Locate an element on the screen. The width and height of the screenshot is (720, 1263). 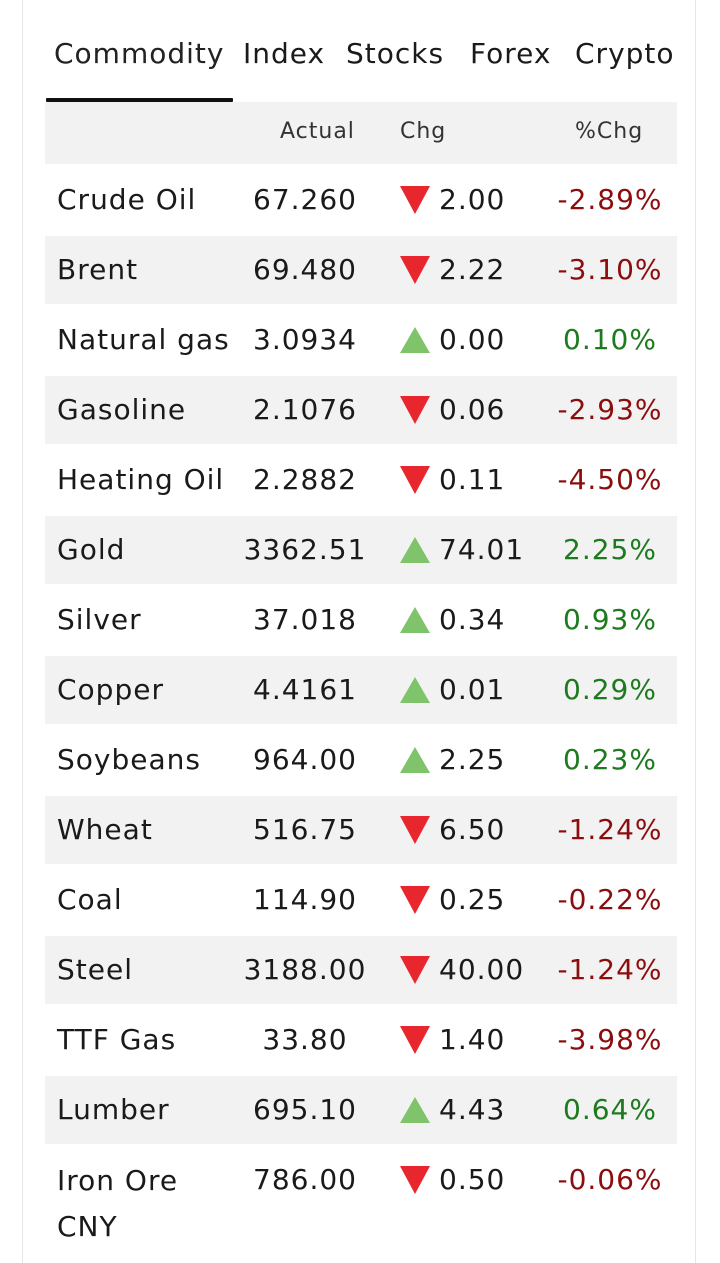
change-value: 2.22 is located at coordinates (472, 269).